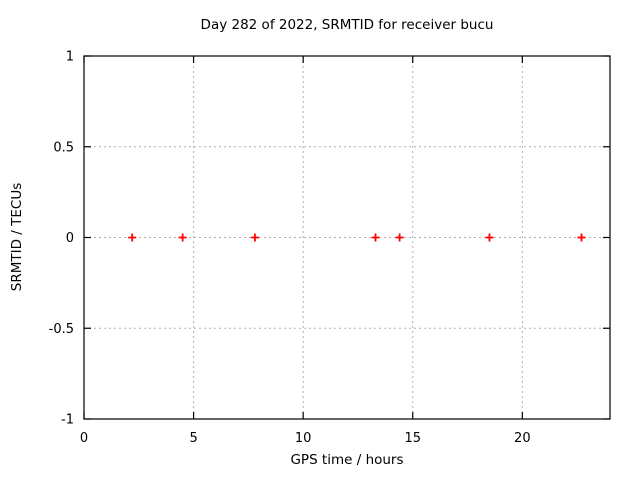 The width and height of the screenshot is (640, 480). What do you see at coordinates (84, 438) in the screenshot?
I see `x-tick-label: 0` at bounding box center [84, 438].